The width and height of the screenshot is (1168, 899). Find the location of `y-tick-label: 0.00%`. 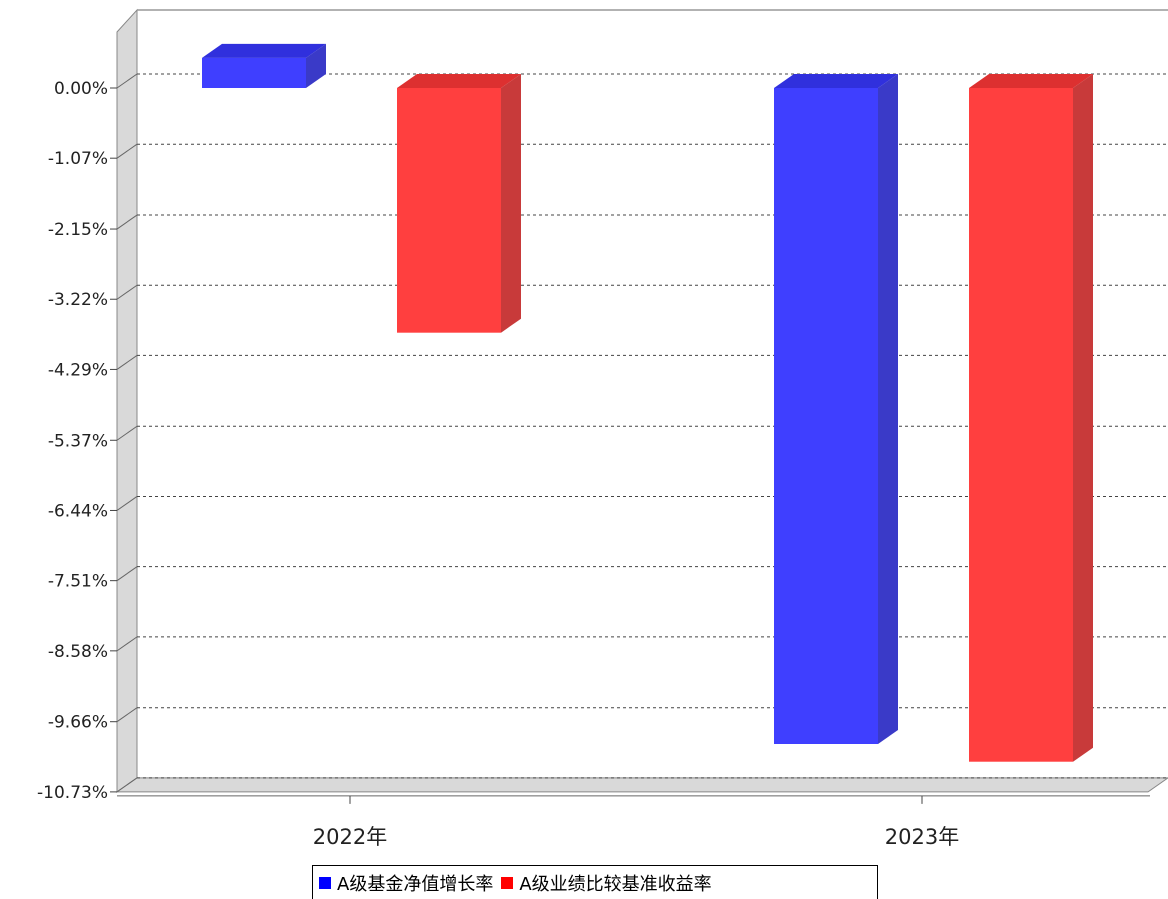

y-tick-label: 0.00% is located at coordinates (81, 89).